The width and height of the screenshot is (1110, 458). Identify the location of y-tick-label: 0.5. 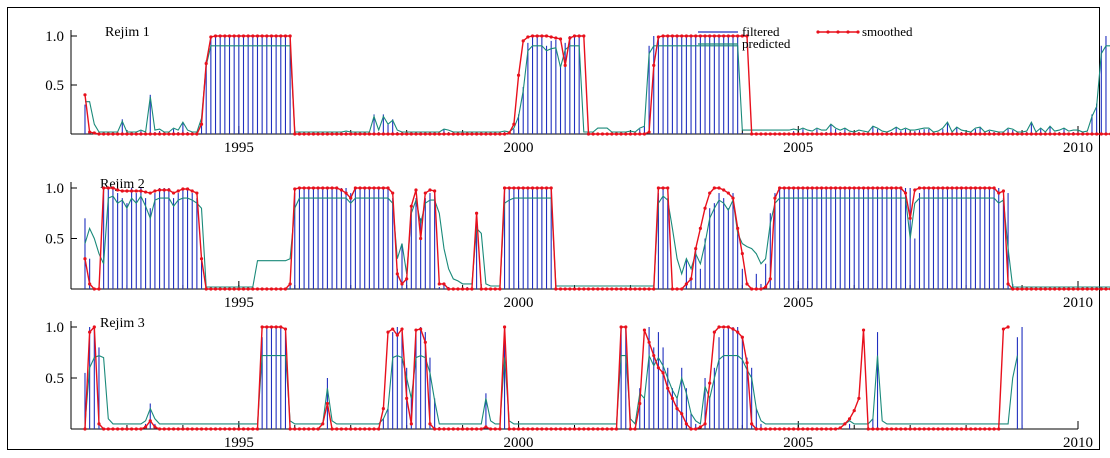
(54, 379).